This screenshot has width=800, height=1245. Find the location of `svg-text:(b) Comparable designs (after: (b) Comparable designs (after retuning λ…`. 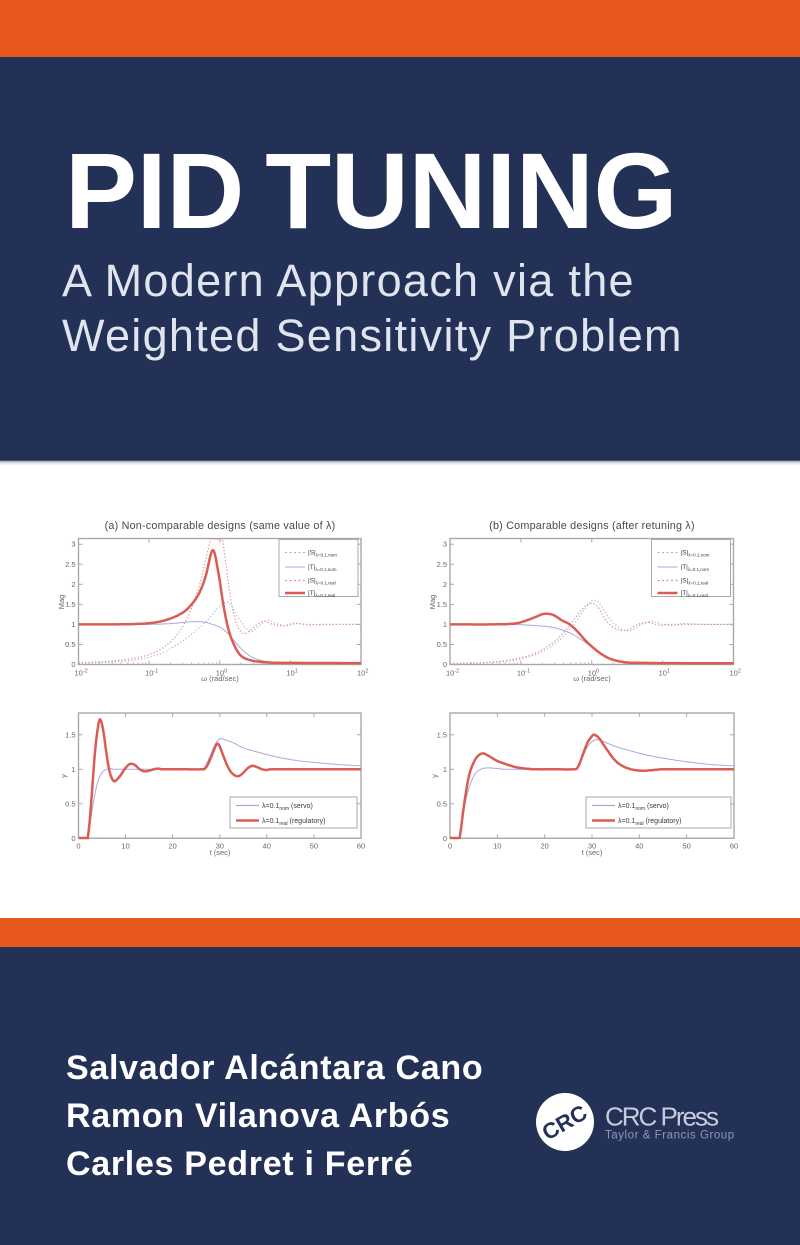

svg-text:(b) Comparable designs (after: (b) Comparable designs (after retuning λ… is located at coordinates (592, 526).